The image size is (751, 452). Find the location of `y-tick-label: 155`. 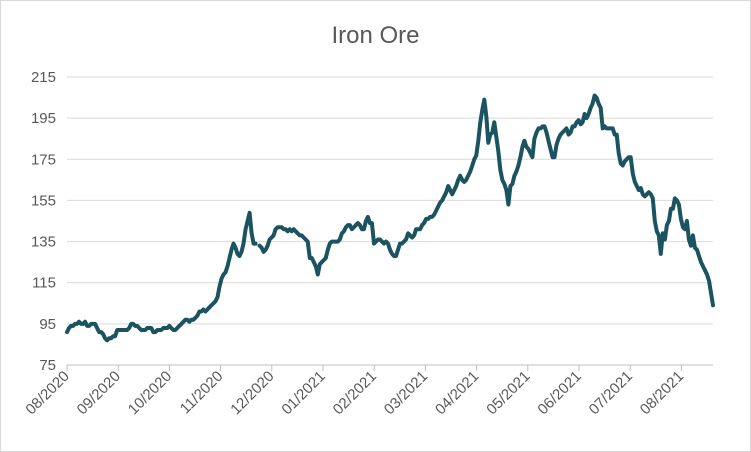

y-tick-label: 155 is located at coordinates (43, 200).